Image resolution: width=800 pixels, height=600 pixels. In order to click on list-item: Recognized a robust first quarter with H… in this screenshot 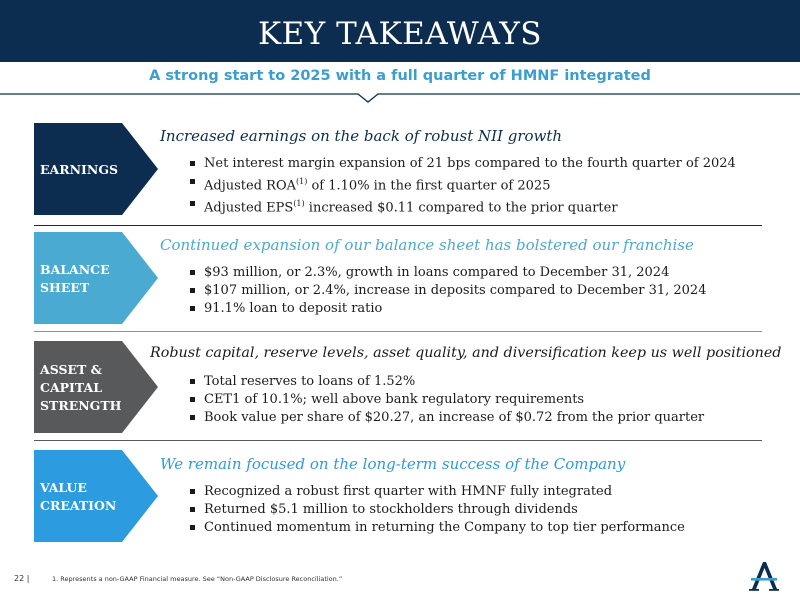, I will do `click(437, 492)`.